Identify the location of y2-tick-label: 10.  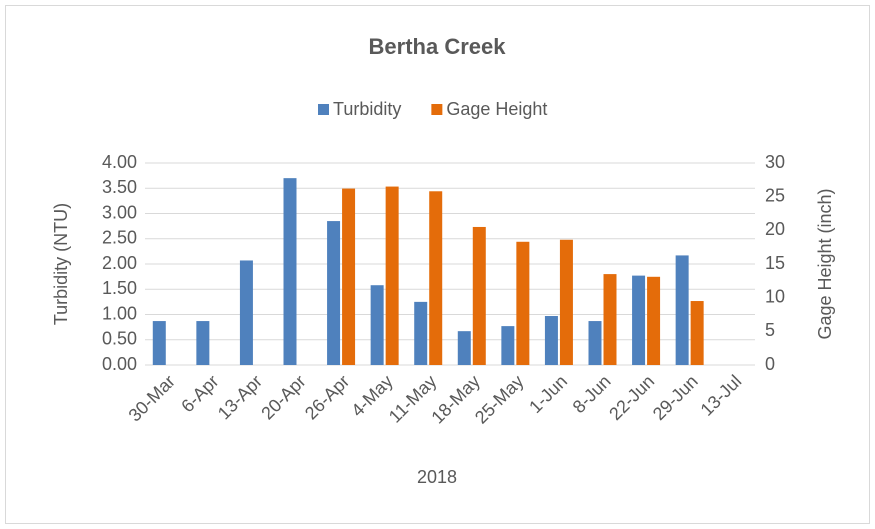
(775, 296).